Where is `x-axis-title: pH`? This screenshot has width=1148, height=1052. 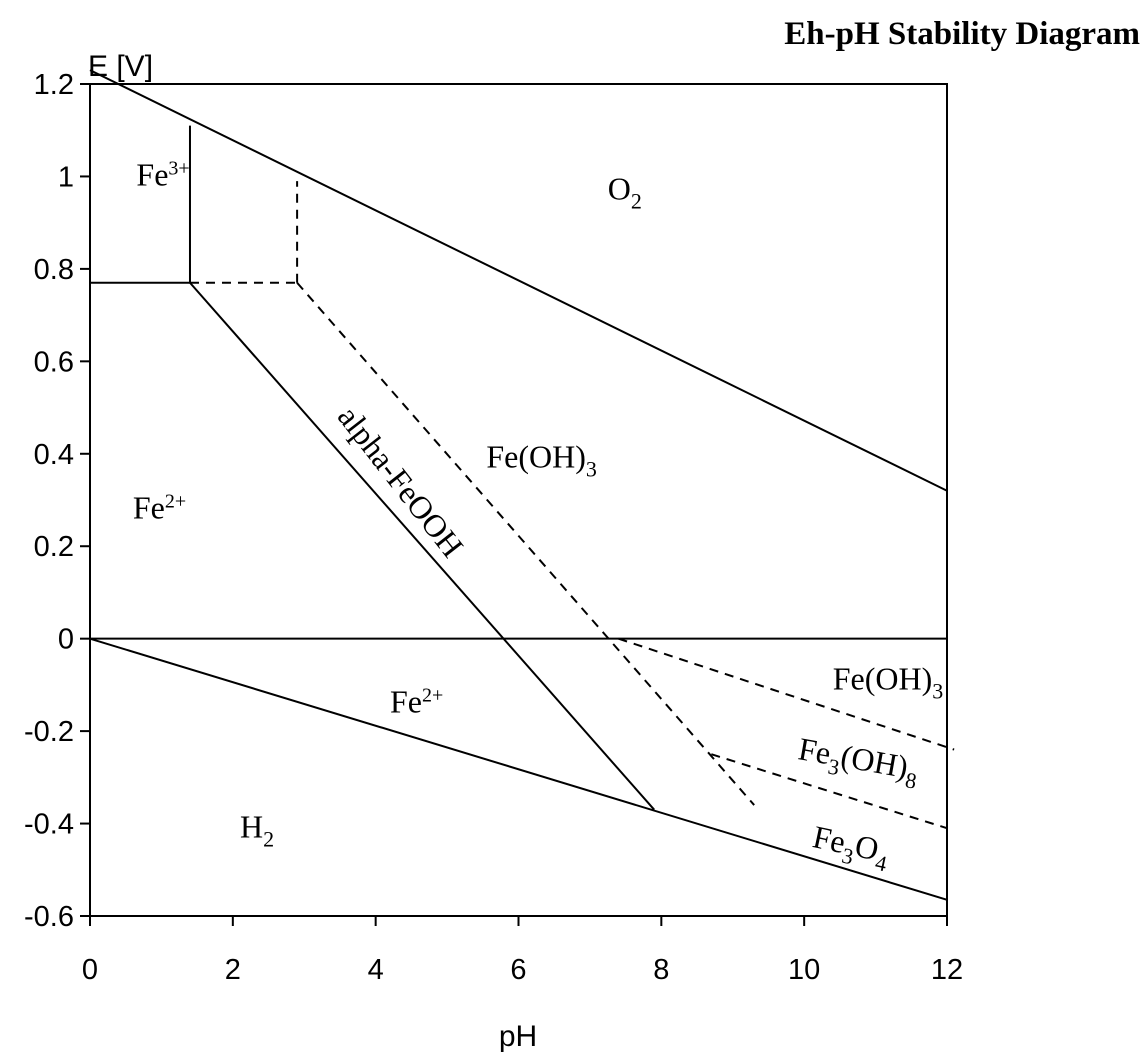 x-axis-title: pH is located at coordinates (518, 1036).